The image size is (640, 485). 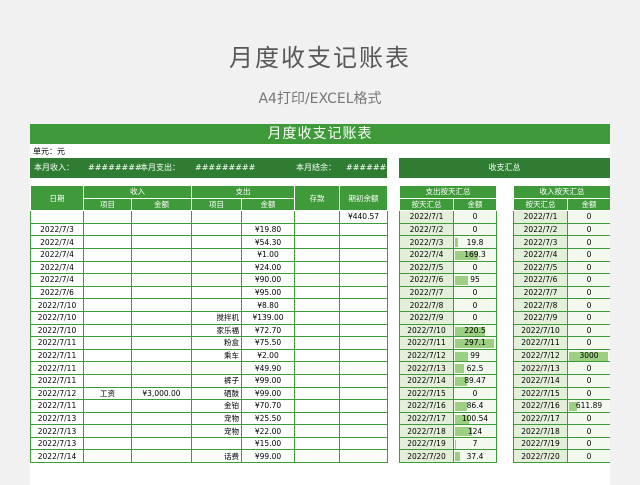 What do you see at coordinates (426, 406) in the screenshot?
I see `expense_daily-date-cell: 2022/7/16` at bounding box center [426, 406].